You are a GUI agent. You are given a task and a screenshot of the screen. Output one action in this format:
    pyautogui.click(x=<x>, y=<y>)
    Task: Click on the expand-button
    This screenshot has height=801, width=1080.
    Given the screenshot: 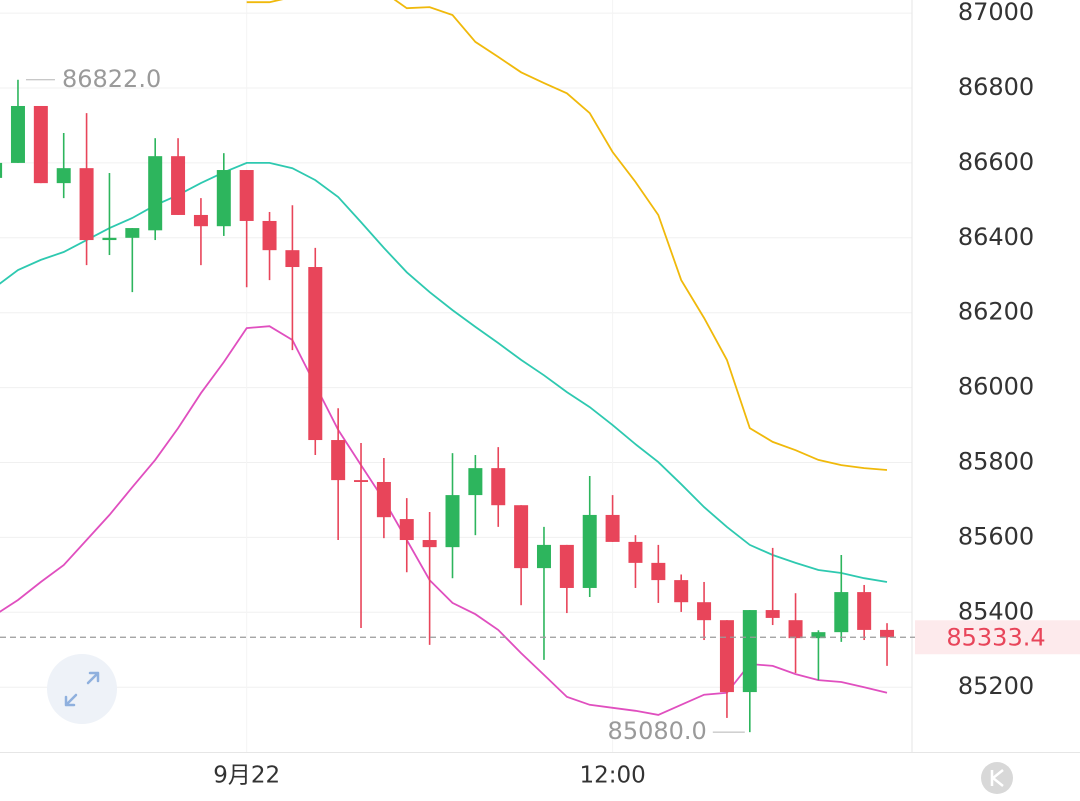 What is the action you would take?
    pyautogui.click(x=82, y=689)
    